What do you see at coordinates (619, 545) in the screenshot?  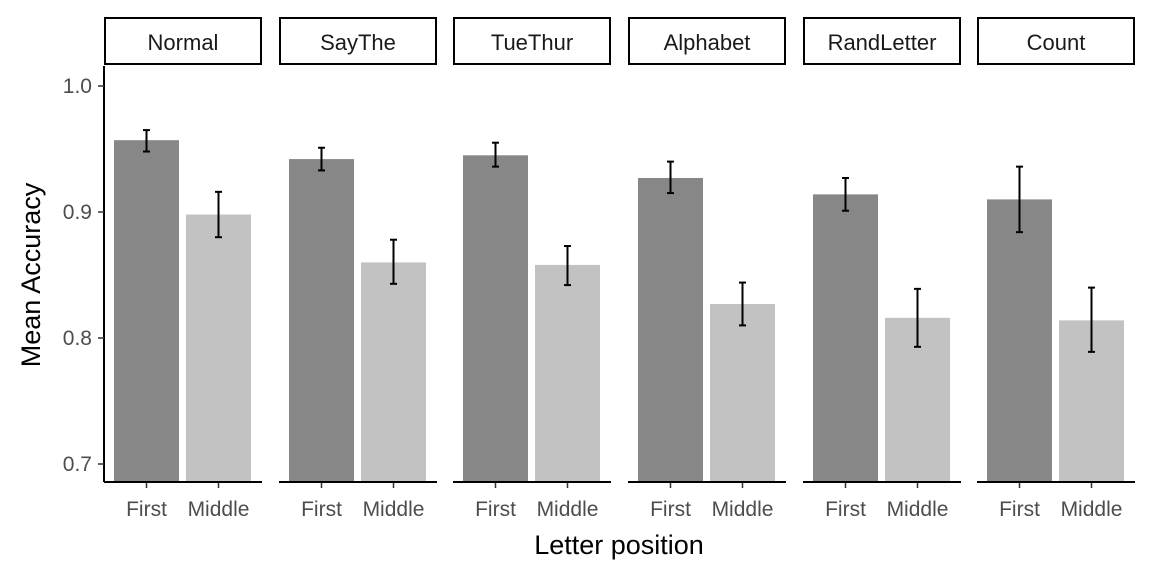 I see `x-axis-title: Letter position` at bounding box center [619, 545].